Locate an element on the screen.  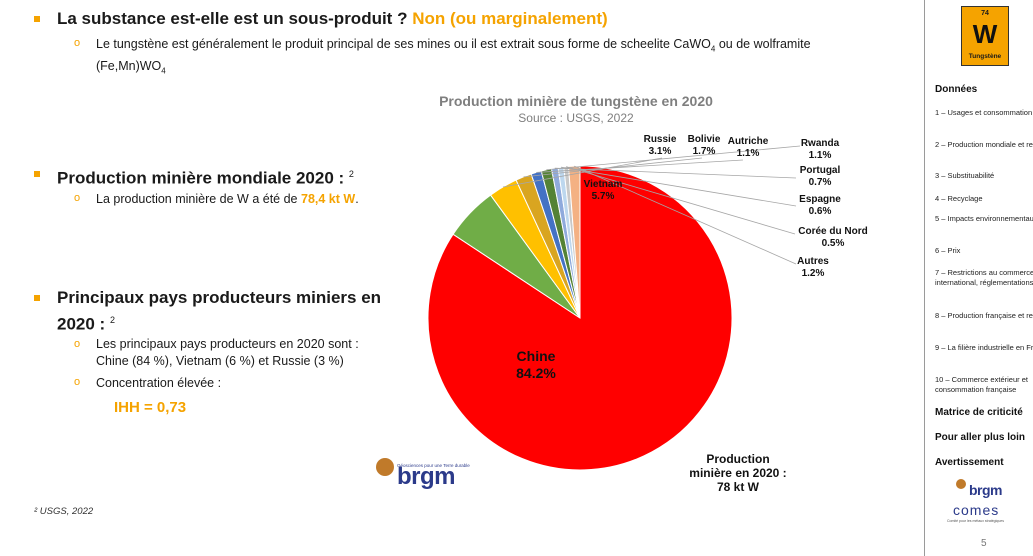
slice-label-rwanda: Rwanda is located at coordinates (820, 143).